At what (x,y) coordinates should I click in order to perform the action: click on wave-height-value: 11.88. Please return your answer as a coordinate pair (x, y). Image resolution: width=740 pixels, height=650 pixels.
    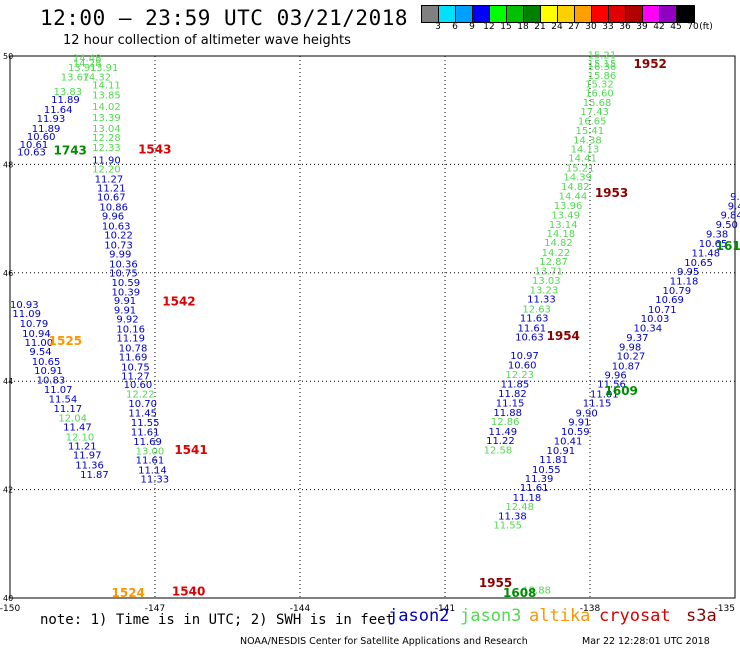
    Looking at the image, I should click on (507, 413).